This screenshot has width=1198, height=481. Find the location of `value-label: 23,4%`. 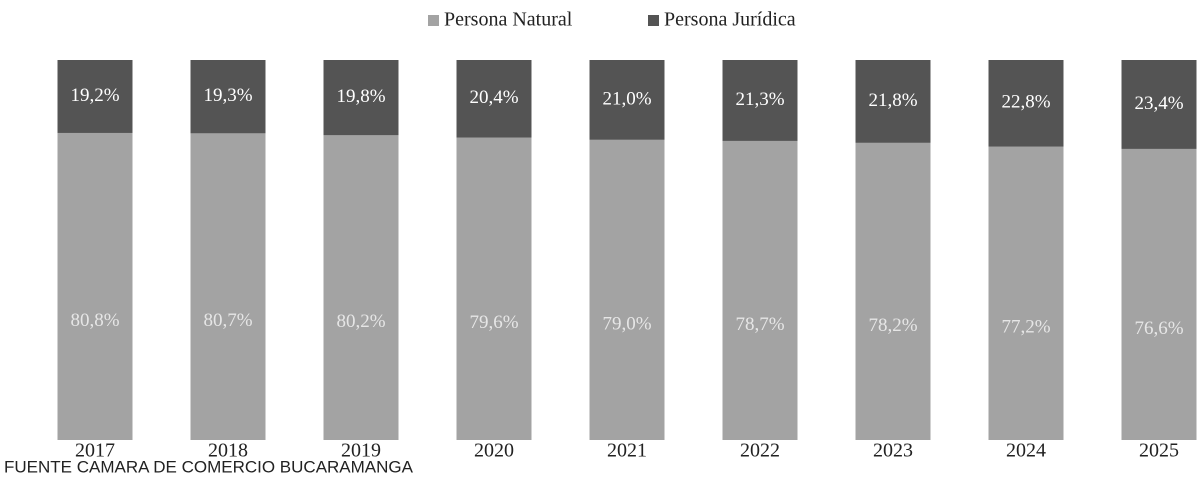

value-label: 23,4% is located at coordinates (1158, 103).